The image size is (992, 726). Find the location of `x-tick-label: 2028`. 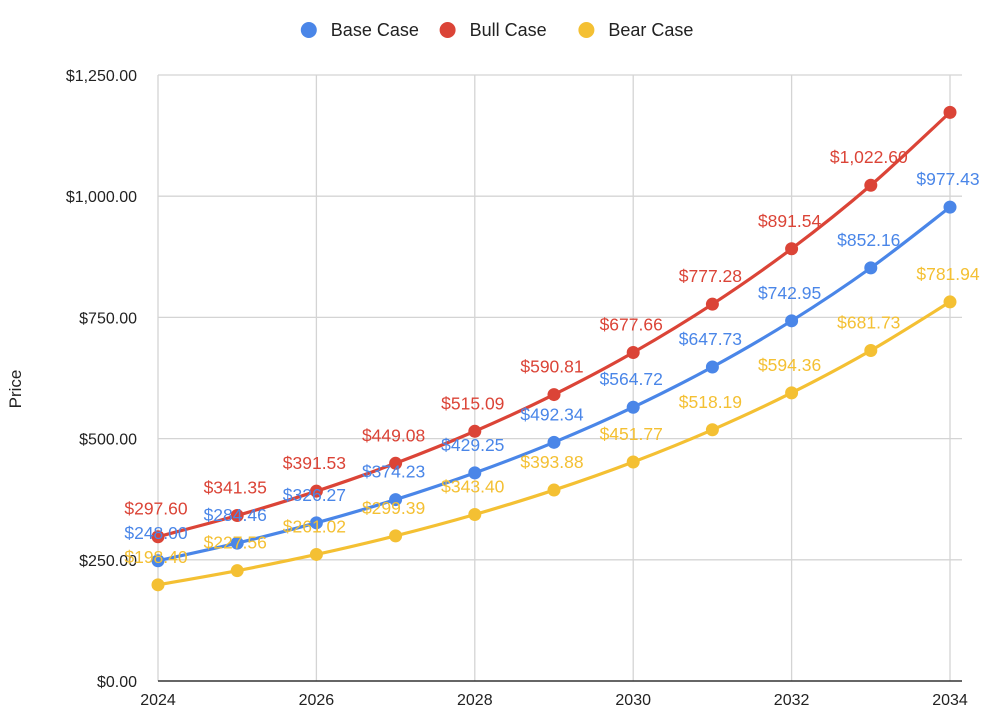

x-tick-label: 2028 is located at coordinates (475, 700).